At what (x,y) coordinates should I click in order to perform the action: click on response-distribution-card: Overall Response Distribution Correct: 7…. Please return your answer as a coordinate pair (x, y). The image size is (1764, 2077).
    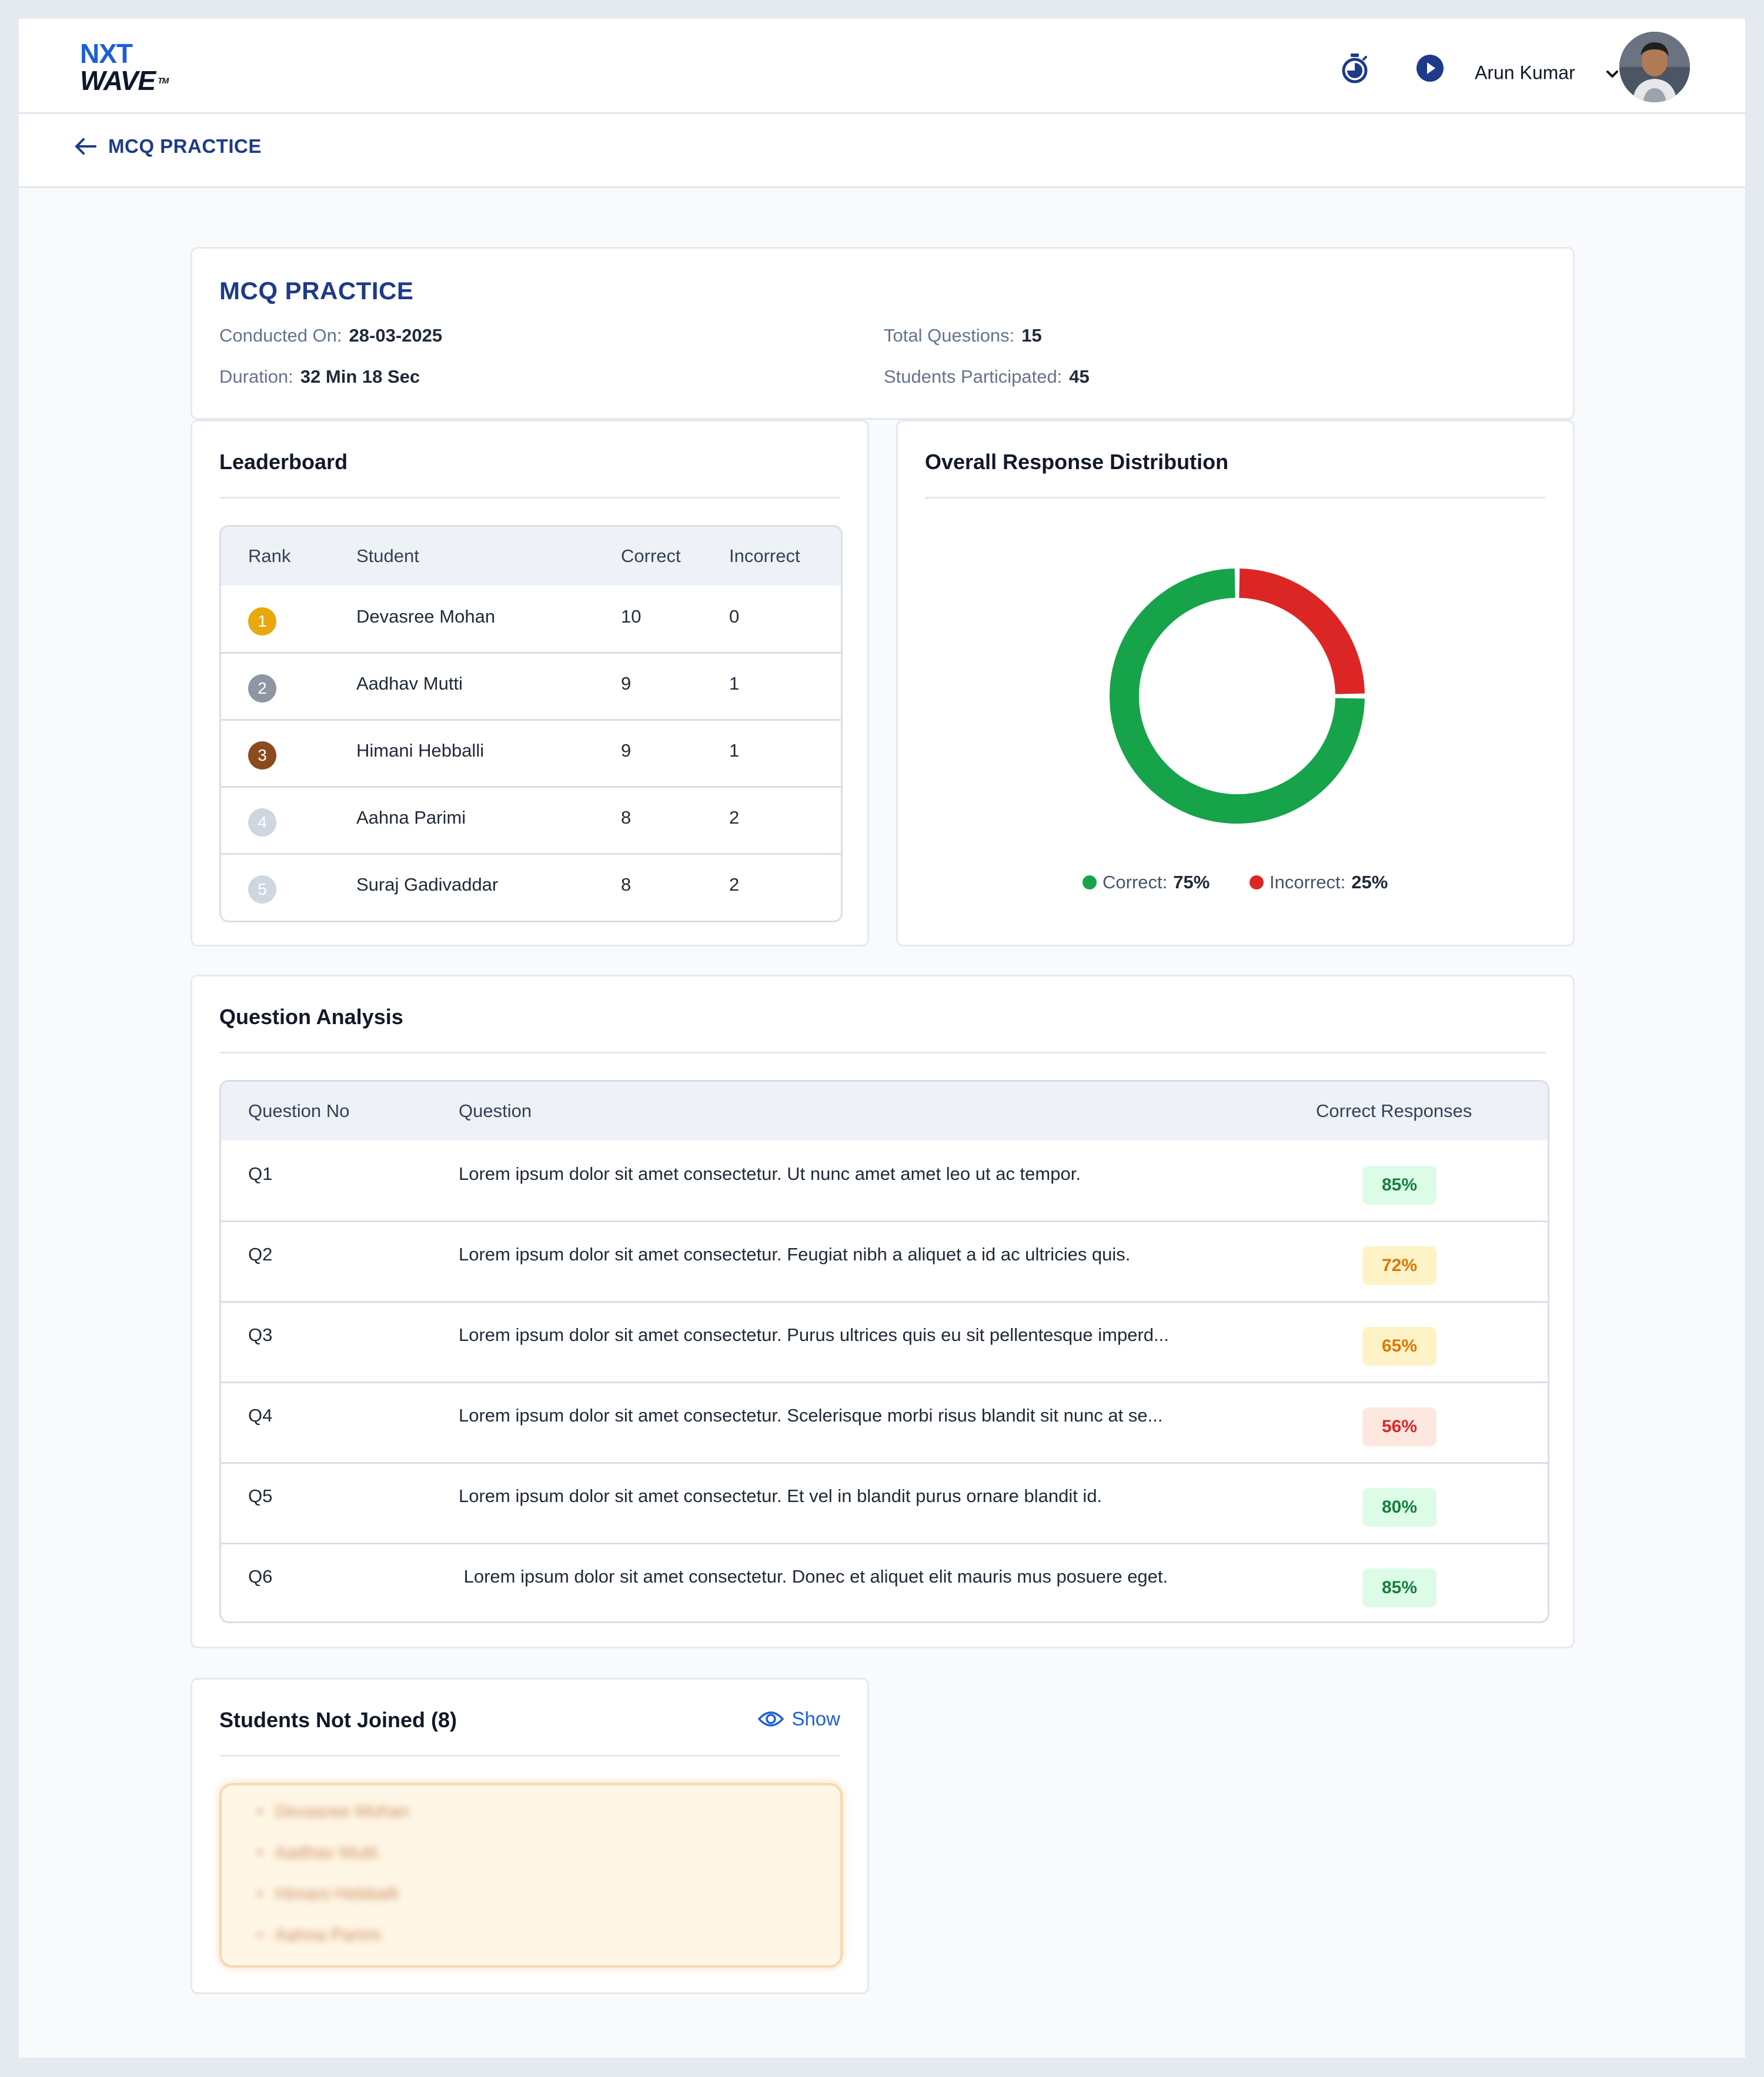
    Looking at the image, I should click on (1235, 683).